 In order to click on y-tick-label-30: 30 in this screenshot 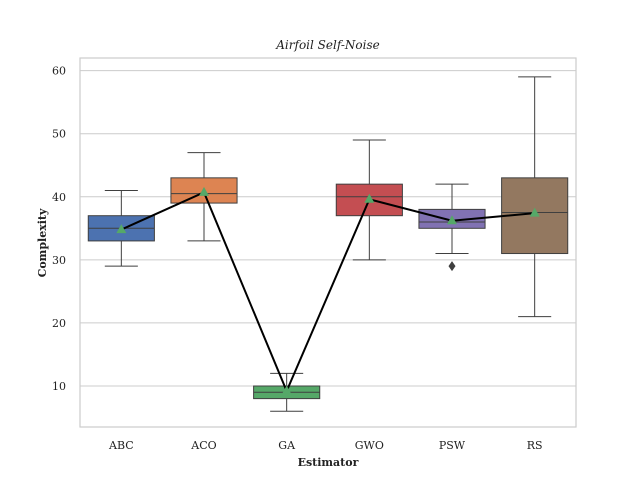, I will do `click(59, 260)`.